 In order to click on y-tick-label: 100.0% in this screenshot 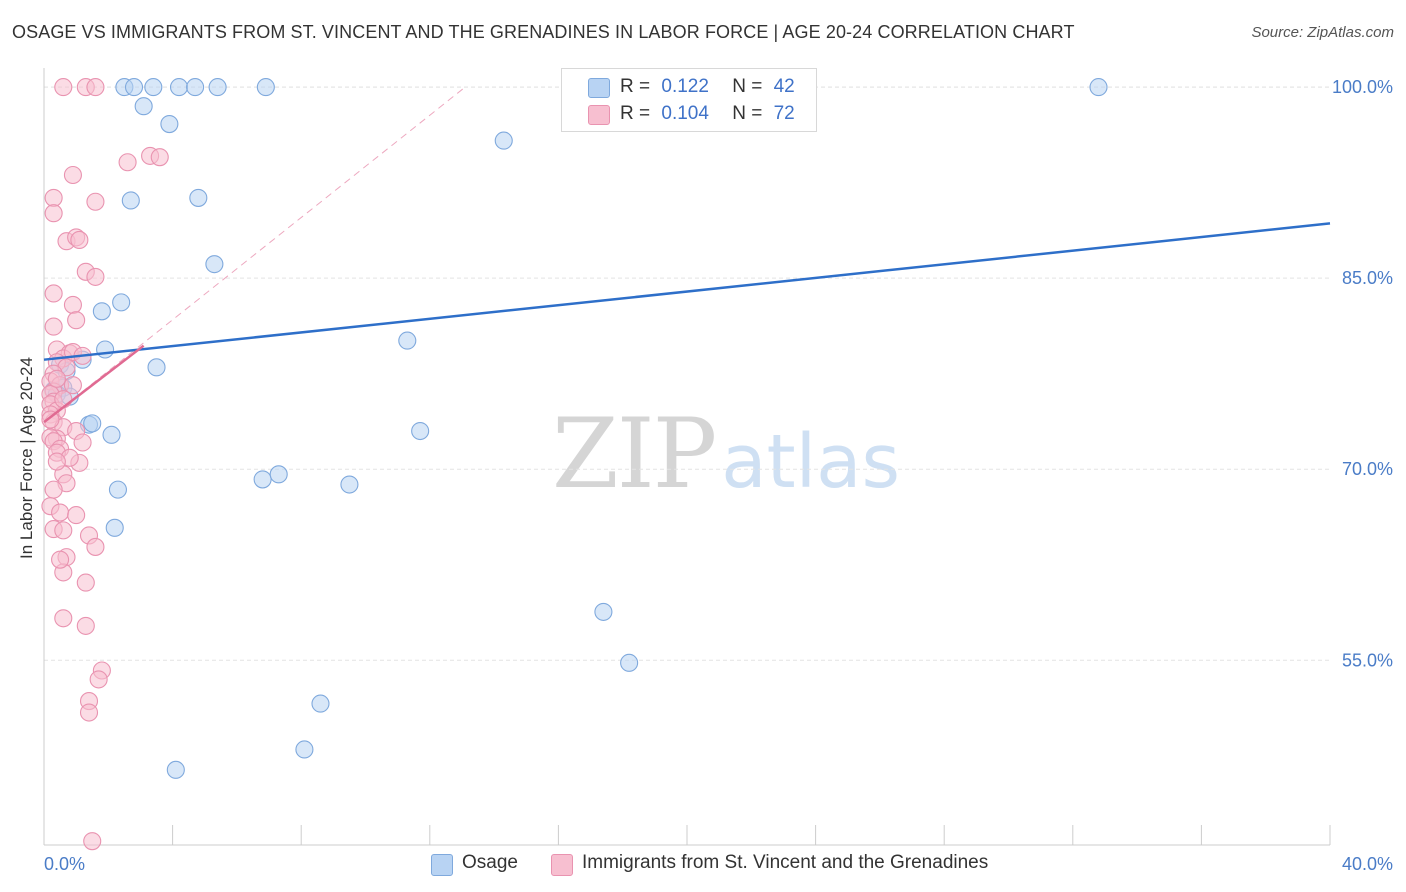, I will do `click(1362, 87)`.